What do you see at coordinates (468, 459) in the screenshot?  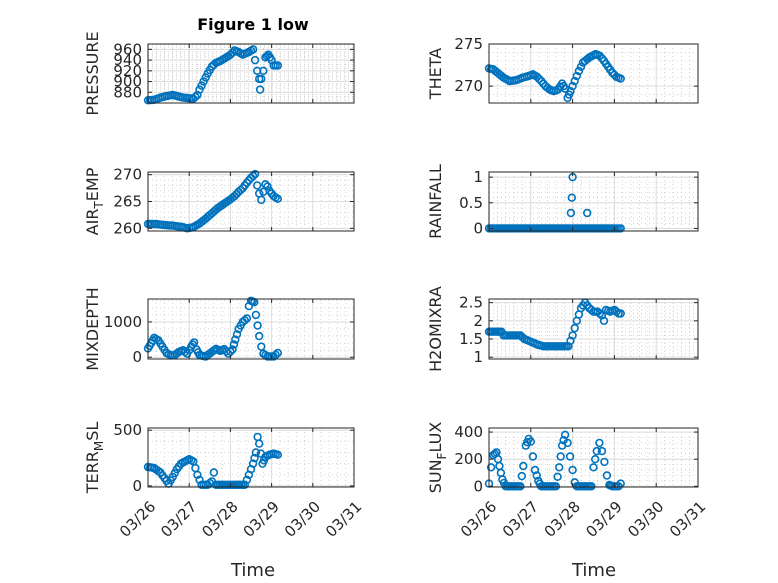 I see `y-tick-label: 200` at bounding box center [468, 459].